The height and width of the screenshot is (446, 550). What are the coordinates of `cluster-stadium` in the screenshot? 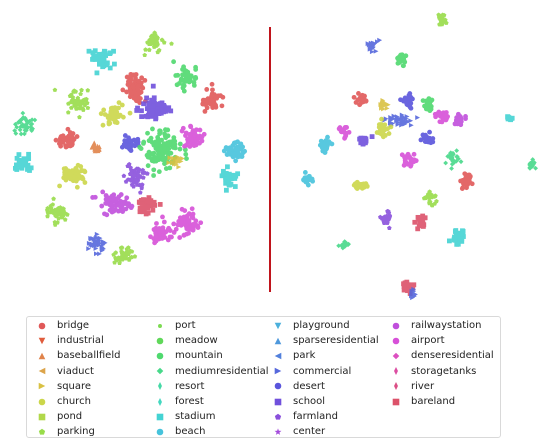 It's located at (230, 178).